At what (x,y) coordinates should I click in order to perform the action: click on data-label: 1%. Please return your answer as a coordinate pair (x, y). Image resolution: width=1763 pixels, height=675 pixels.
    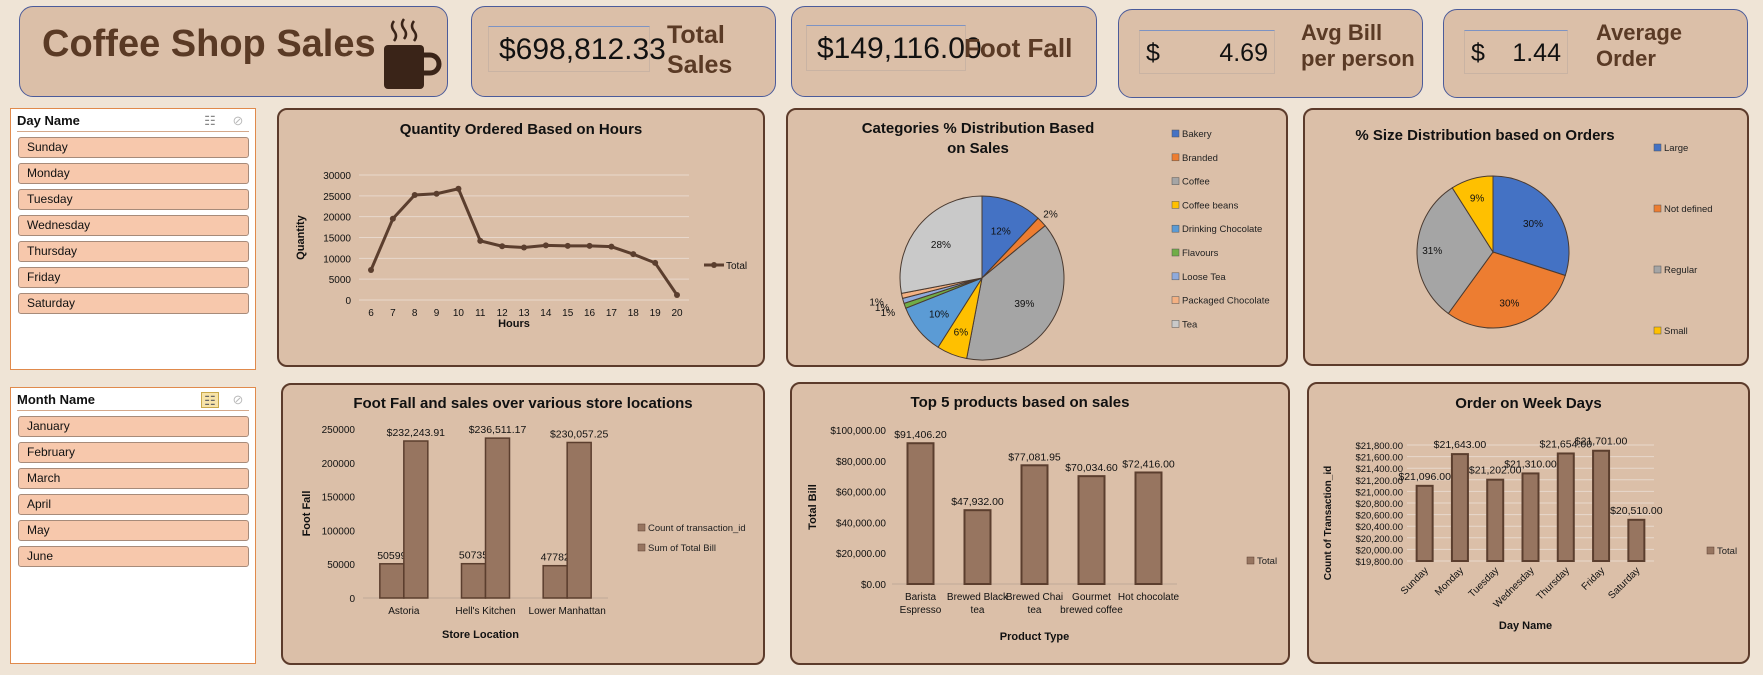
    Looking at the image, I should click on (876, 303).